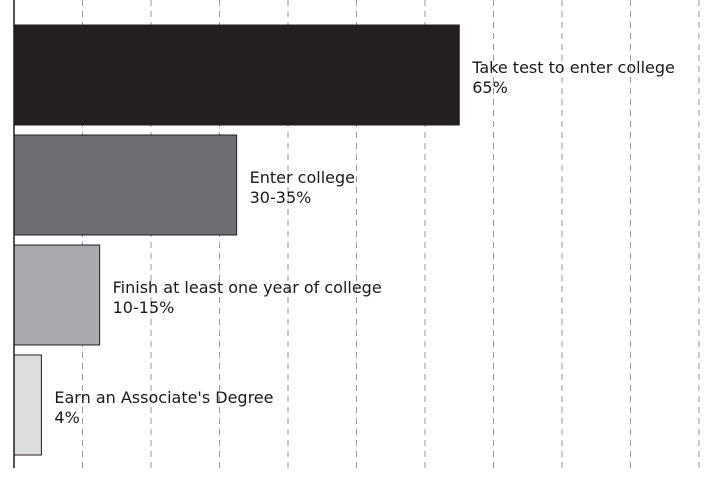 The width and height of the screenshot is (706, 478). Describe the element at coordinates (490, 87) in the screenshot. I see `value-label: 65%` at that location.